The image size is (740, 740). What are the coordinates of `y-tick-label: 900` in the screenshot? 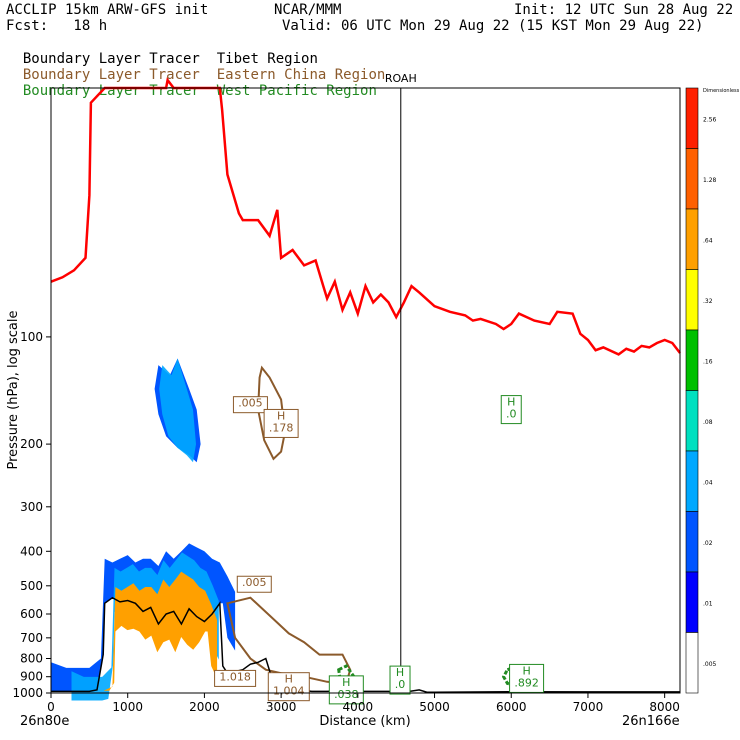 It's located at (31, 677).